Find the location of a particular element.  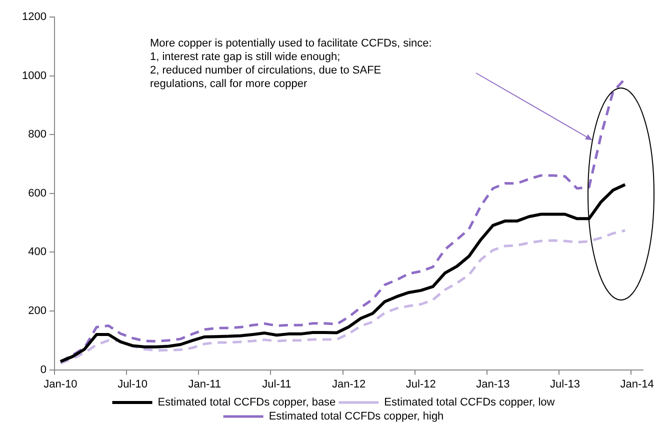

x-tick-label: Jan-11 is located at coordinates (205, 384).